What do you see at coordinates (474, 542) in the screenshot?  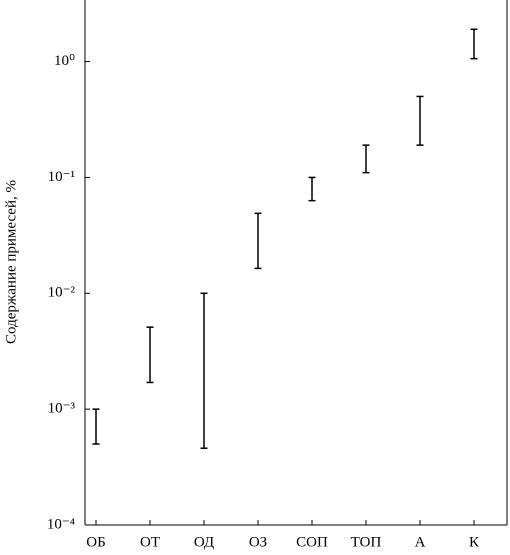 I see `x-tick-label: К` at bounding box center [474, 542].